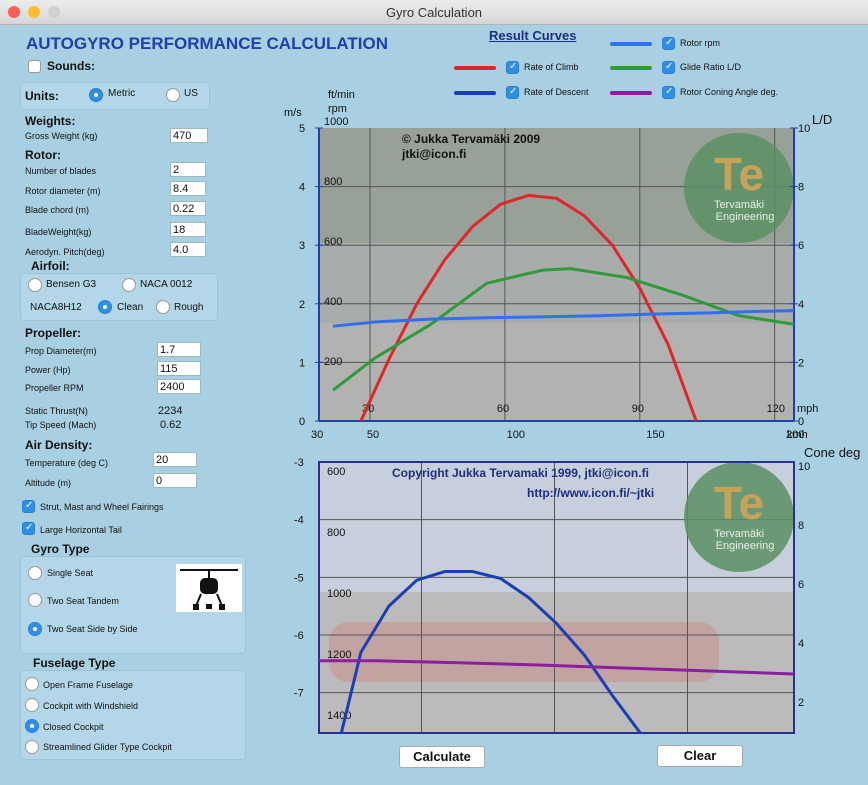  I want to click on rotor-diameter-field: 8.4, so click(188, 188).